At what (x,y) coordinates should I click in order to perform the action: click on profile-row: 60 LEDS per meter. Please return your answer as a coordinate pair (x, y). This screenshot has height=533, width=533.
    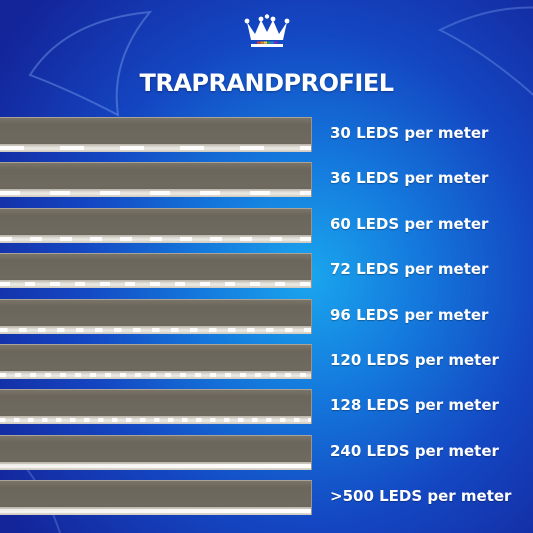
    Looking at the image, I should click on (266, 225).